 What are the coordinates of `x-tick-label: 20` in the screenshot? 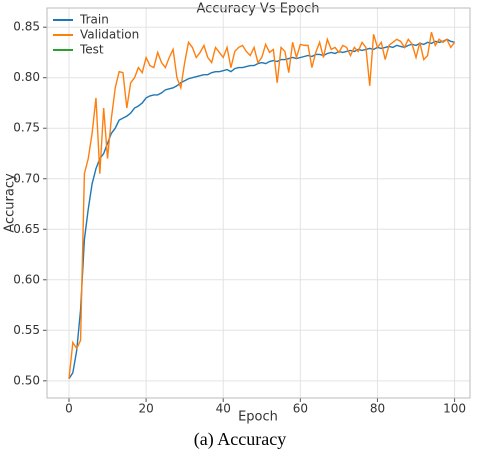 It's located at (145, 409).